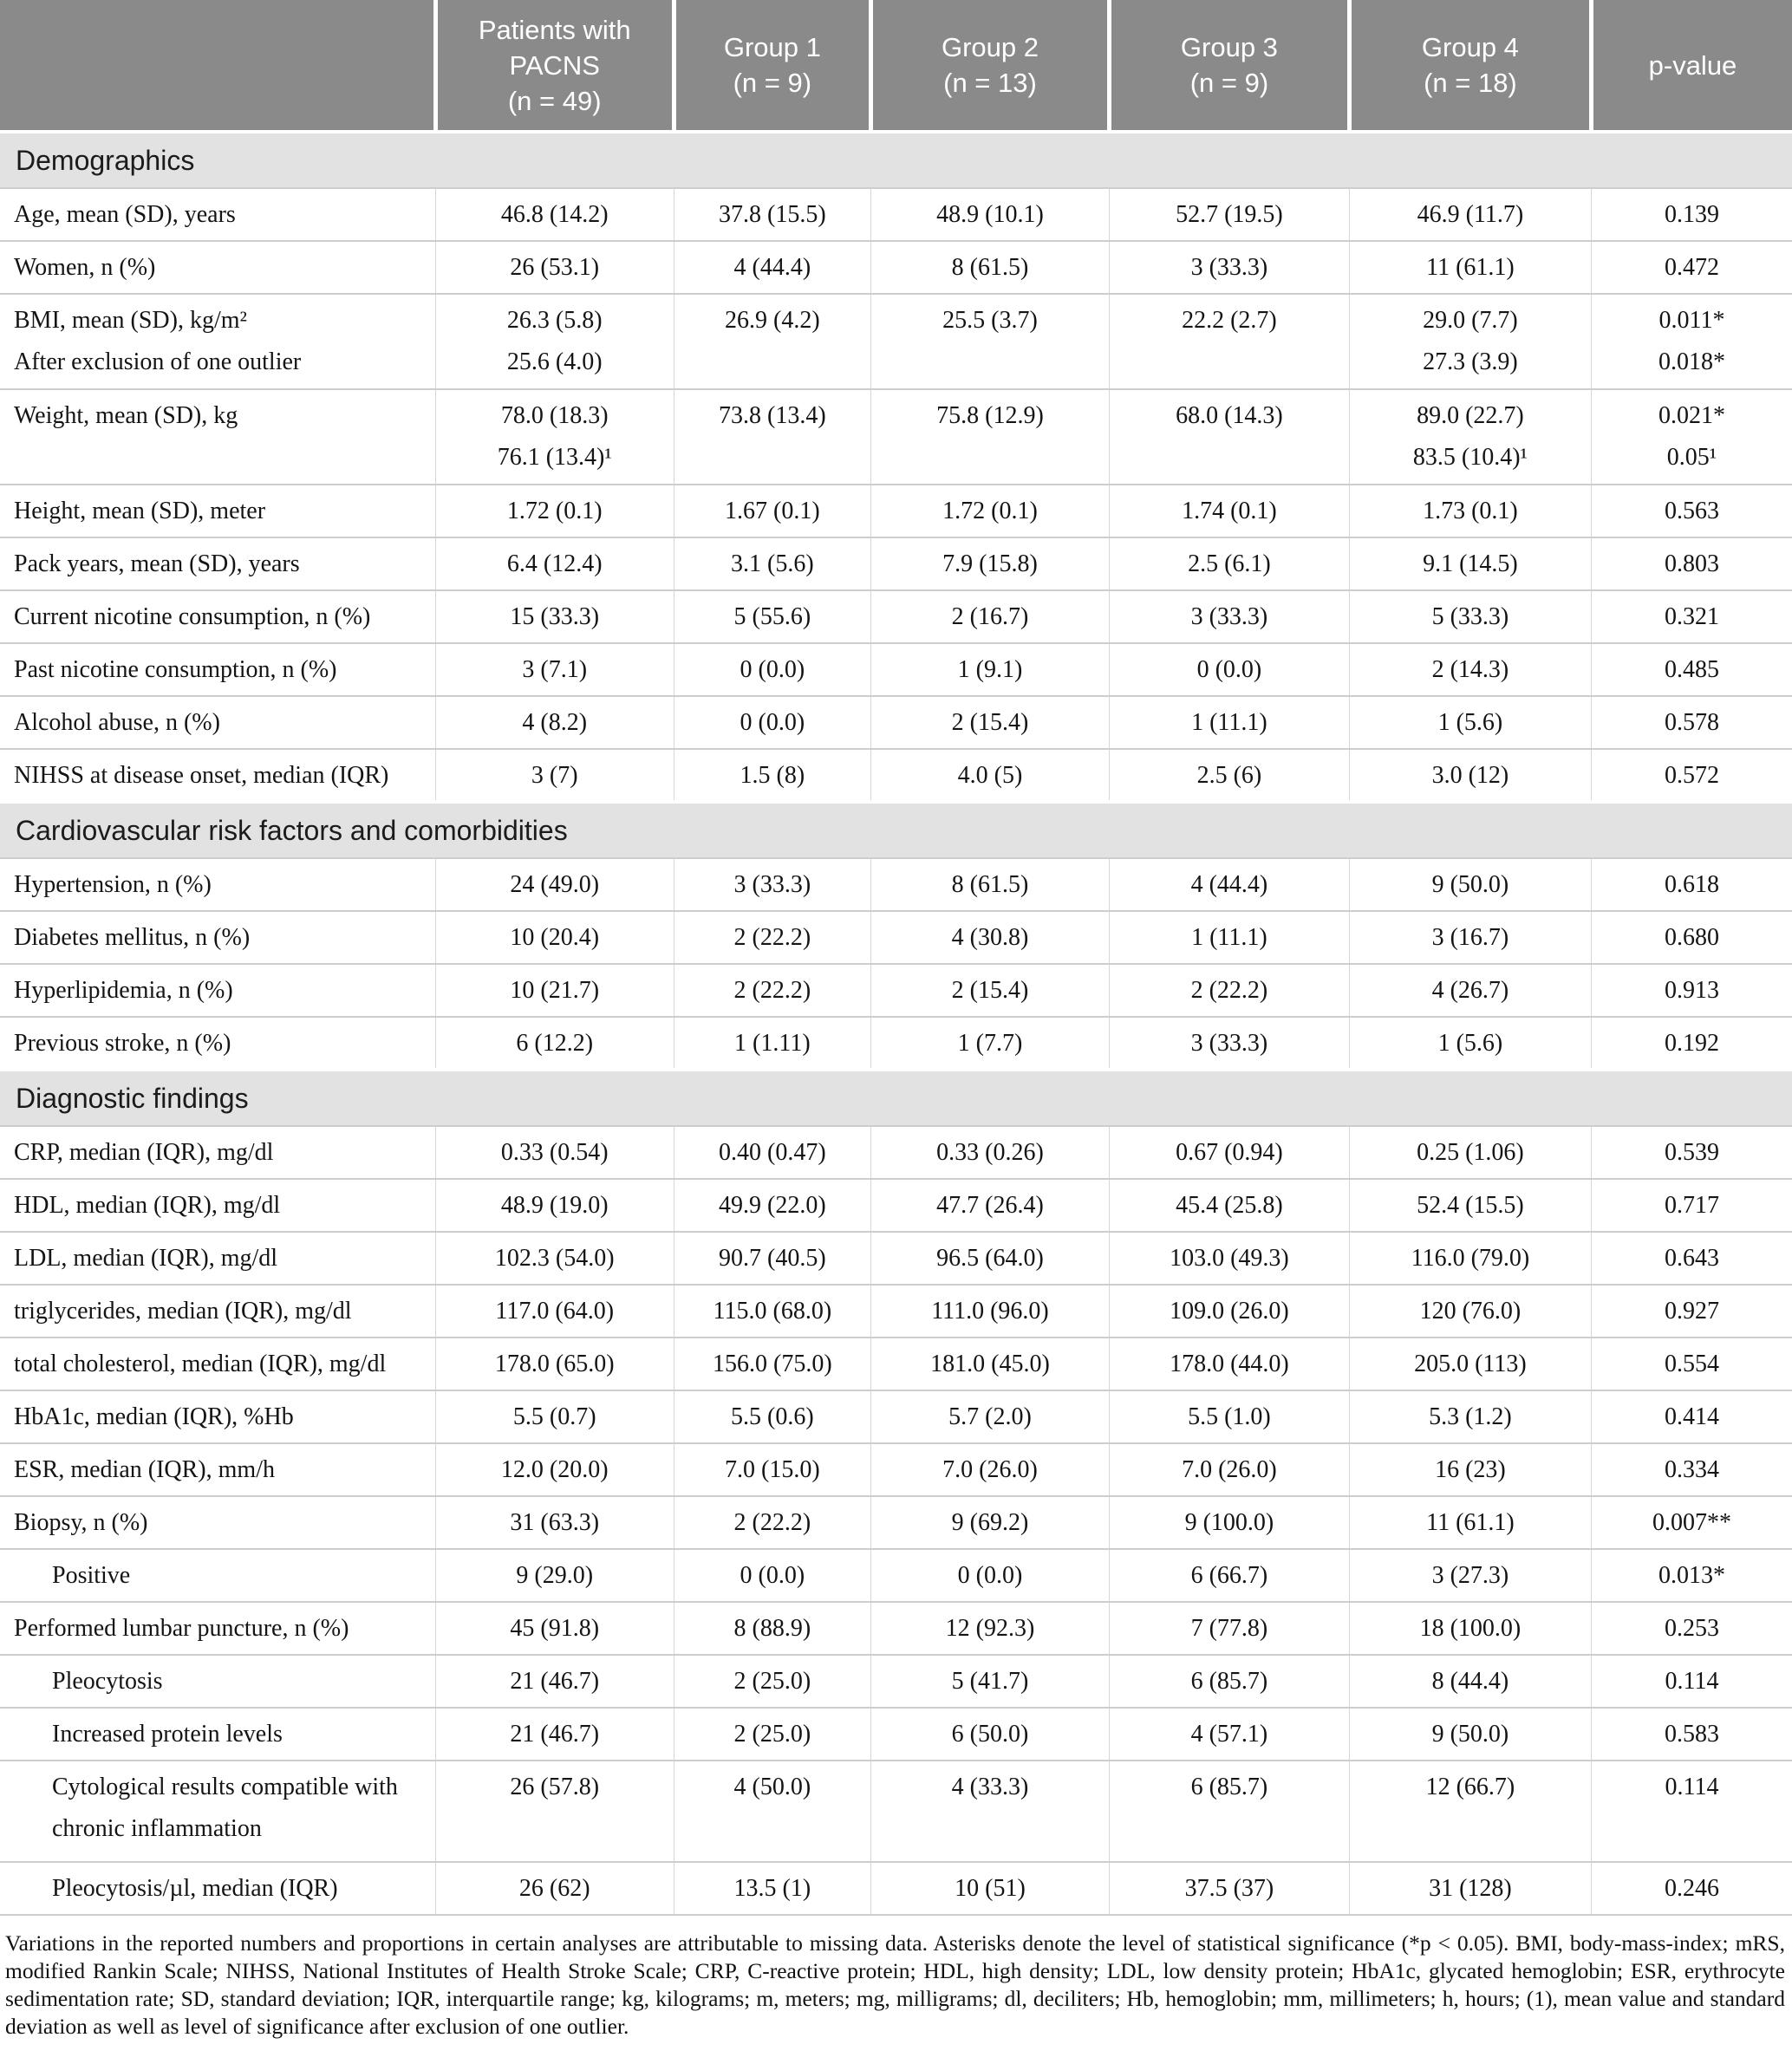 This screenshot has height=2070, width=1792. Describe the element at coordinates (1229, 1205) in the screenshot. I see `value-cell: 45.4 (25.8)` at that location.